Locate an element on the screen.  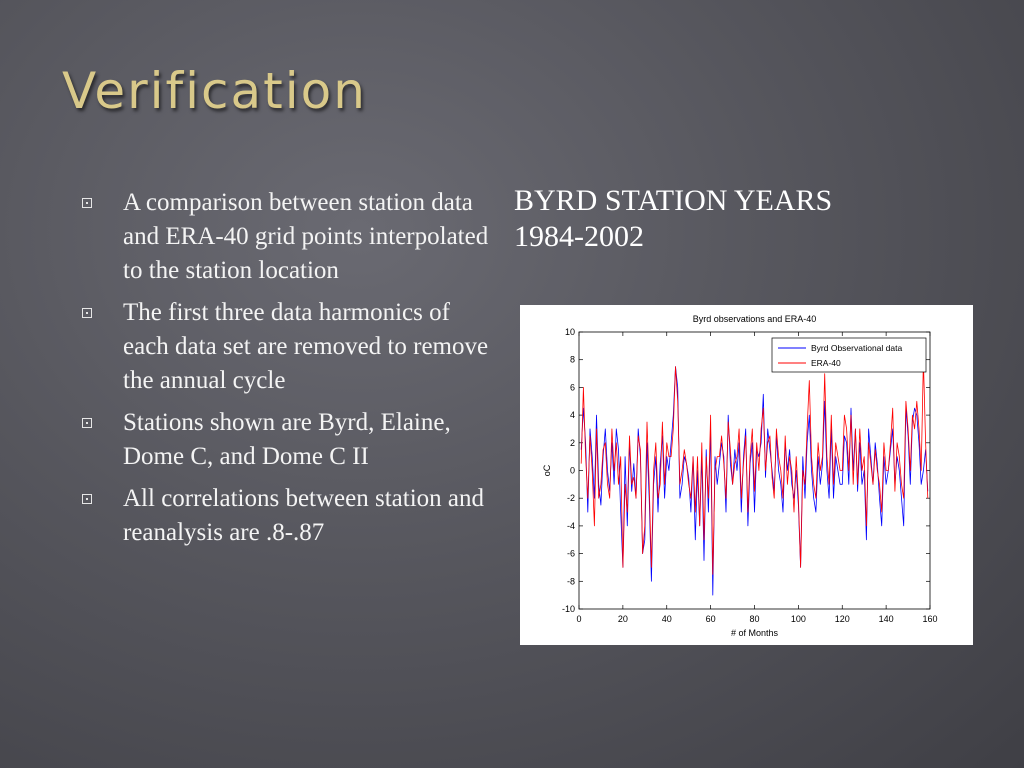
legend-label: Byrd Observational data is located at coordinates (856, 348).